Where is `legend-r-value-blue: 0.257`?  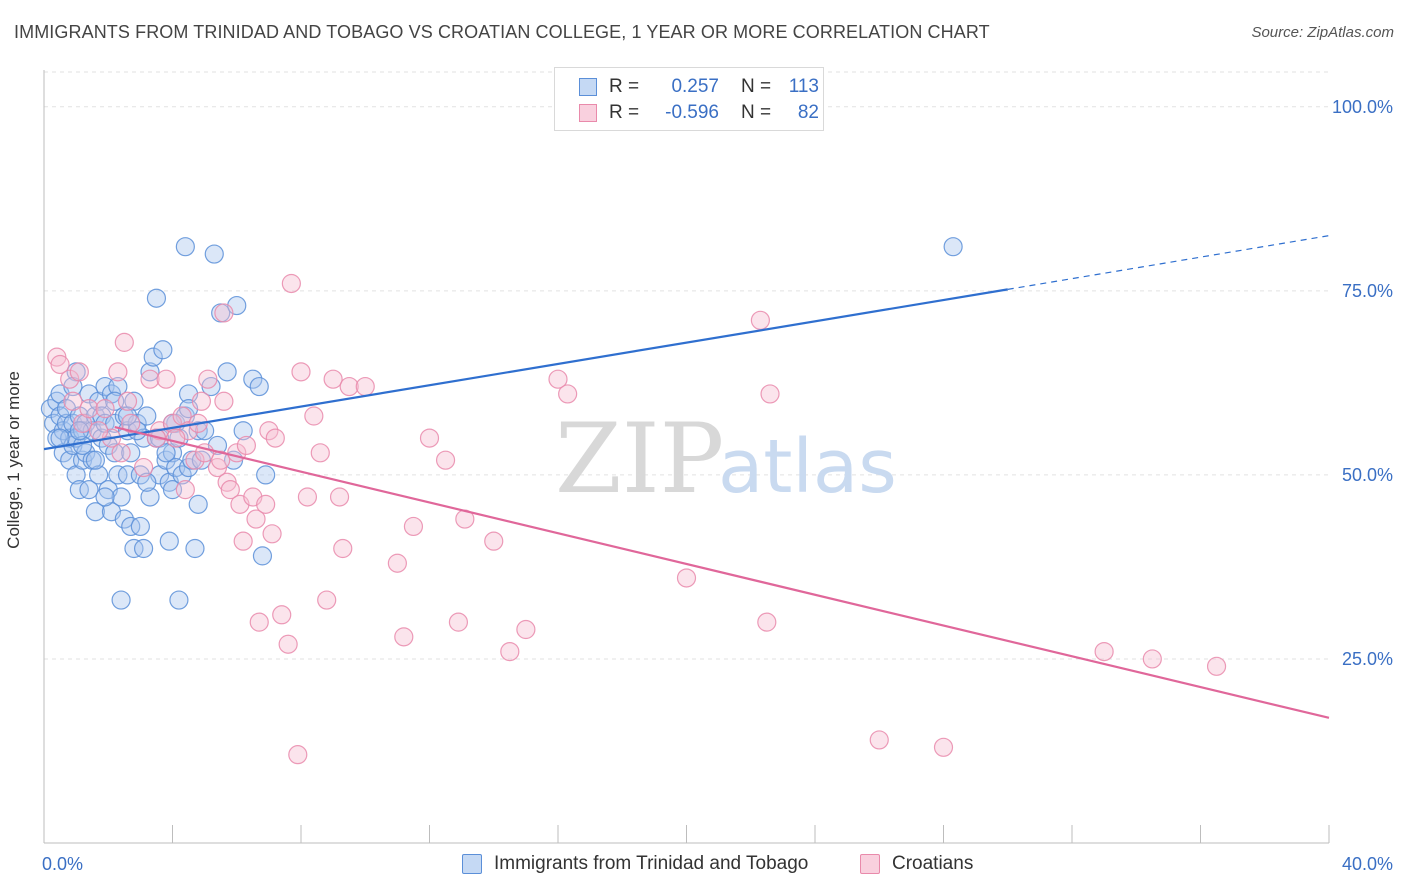
legend-r-value-blue: 0.257 is located at coordinates (695, 86).